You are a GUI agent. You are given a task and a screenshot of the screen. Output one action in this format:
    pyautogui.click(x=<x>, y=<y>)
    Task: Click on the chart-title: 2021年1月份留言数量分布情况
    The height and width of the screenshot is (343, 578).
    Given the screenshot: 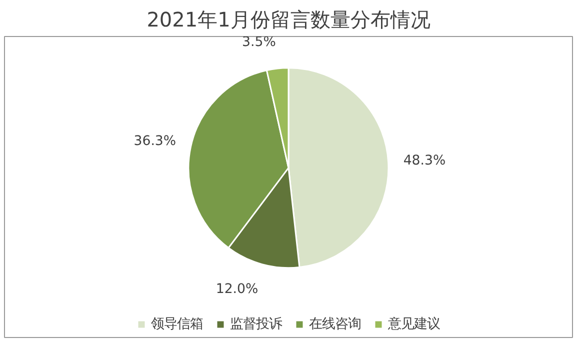 What is the action you would take?
    pyautogui.click(x=288, y=20)
    